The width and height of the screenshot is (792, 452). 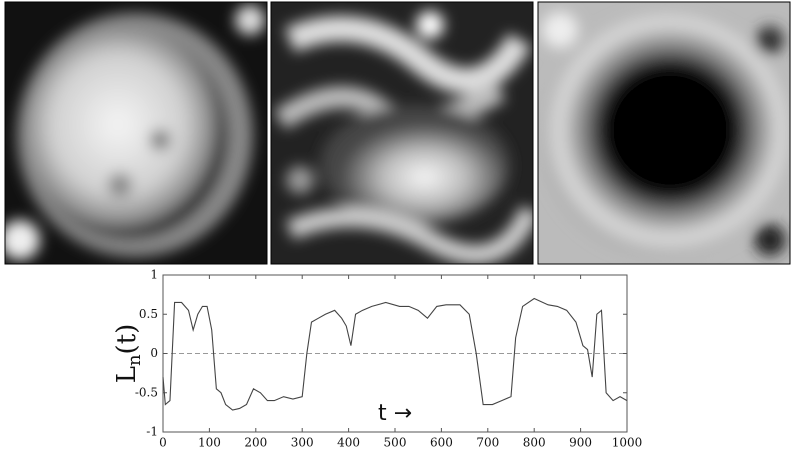 What do you see at coordinates (302, 443) in the screenshot?
I see `x-tick-label: 300` at bounding box center [302, 443].